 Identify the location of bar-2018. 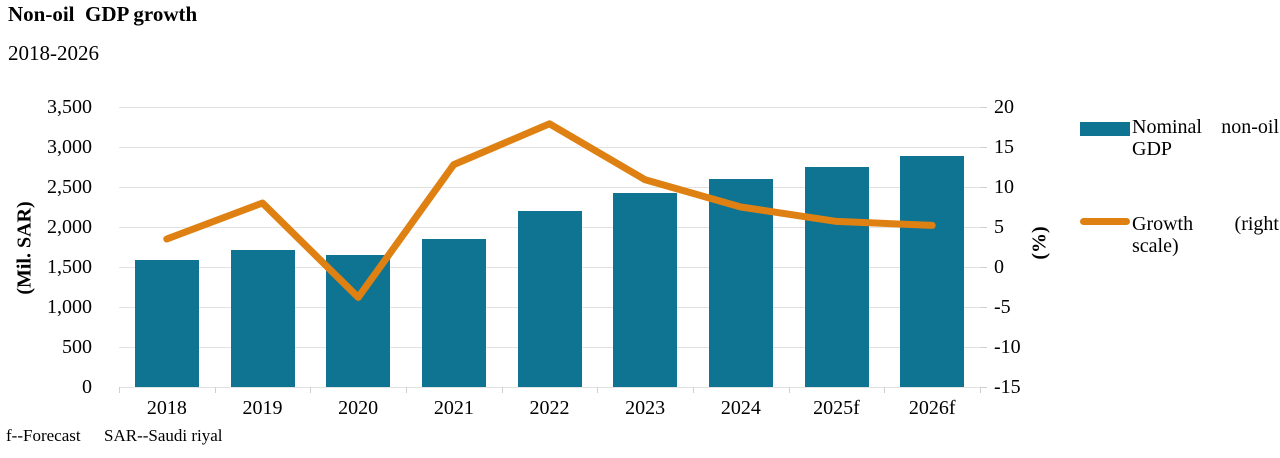
(166, 323).